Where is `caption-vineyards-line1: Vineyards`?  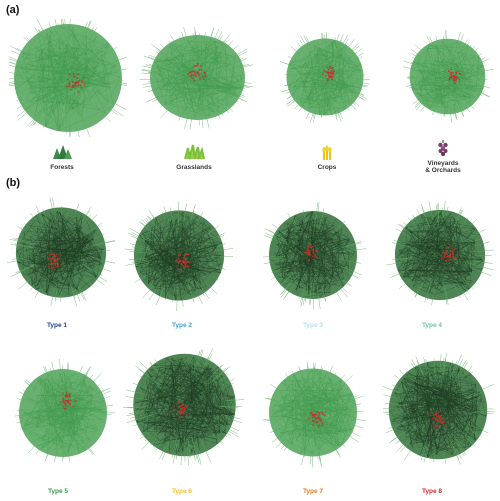
caption-vineyards-line1: Vineyards is located at coordinates (443, 163).